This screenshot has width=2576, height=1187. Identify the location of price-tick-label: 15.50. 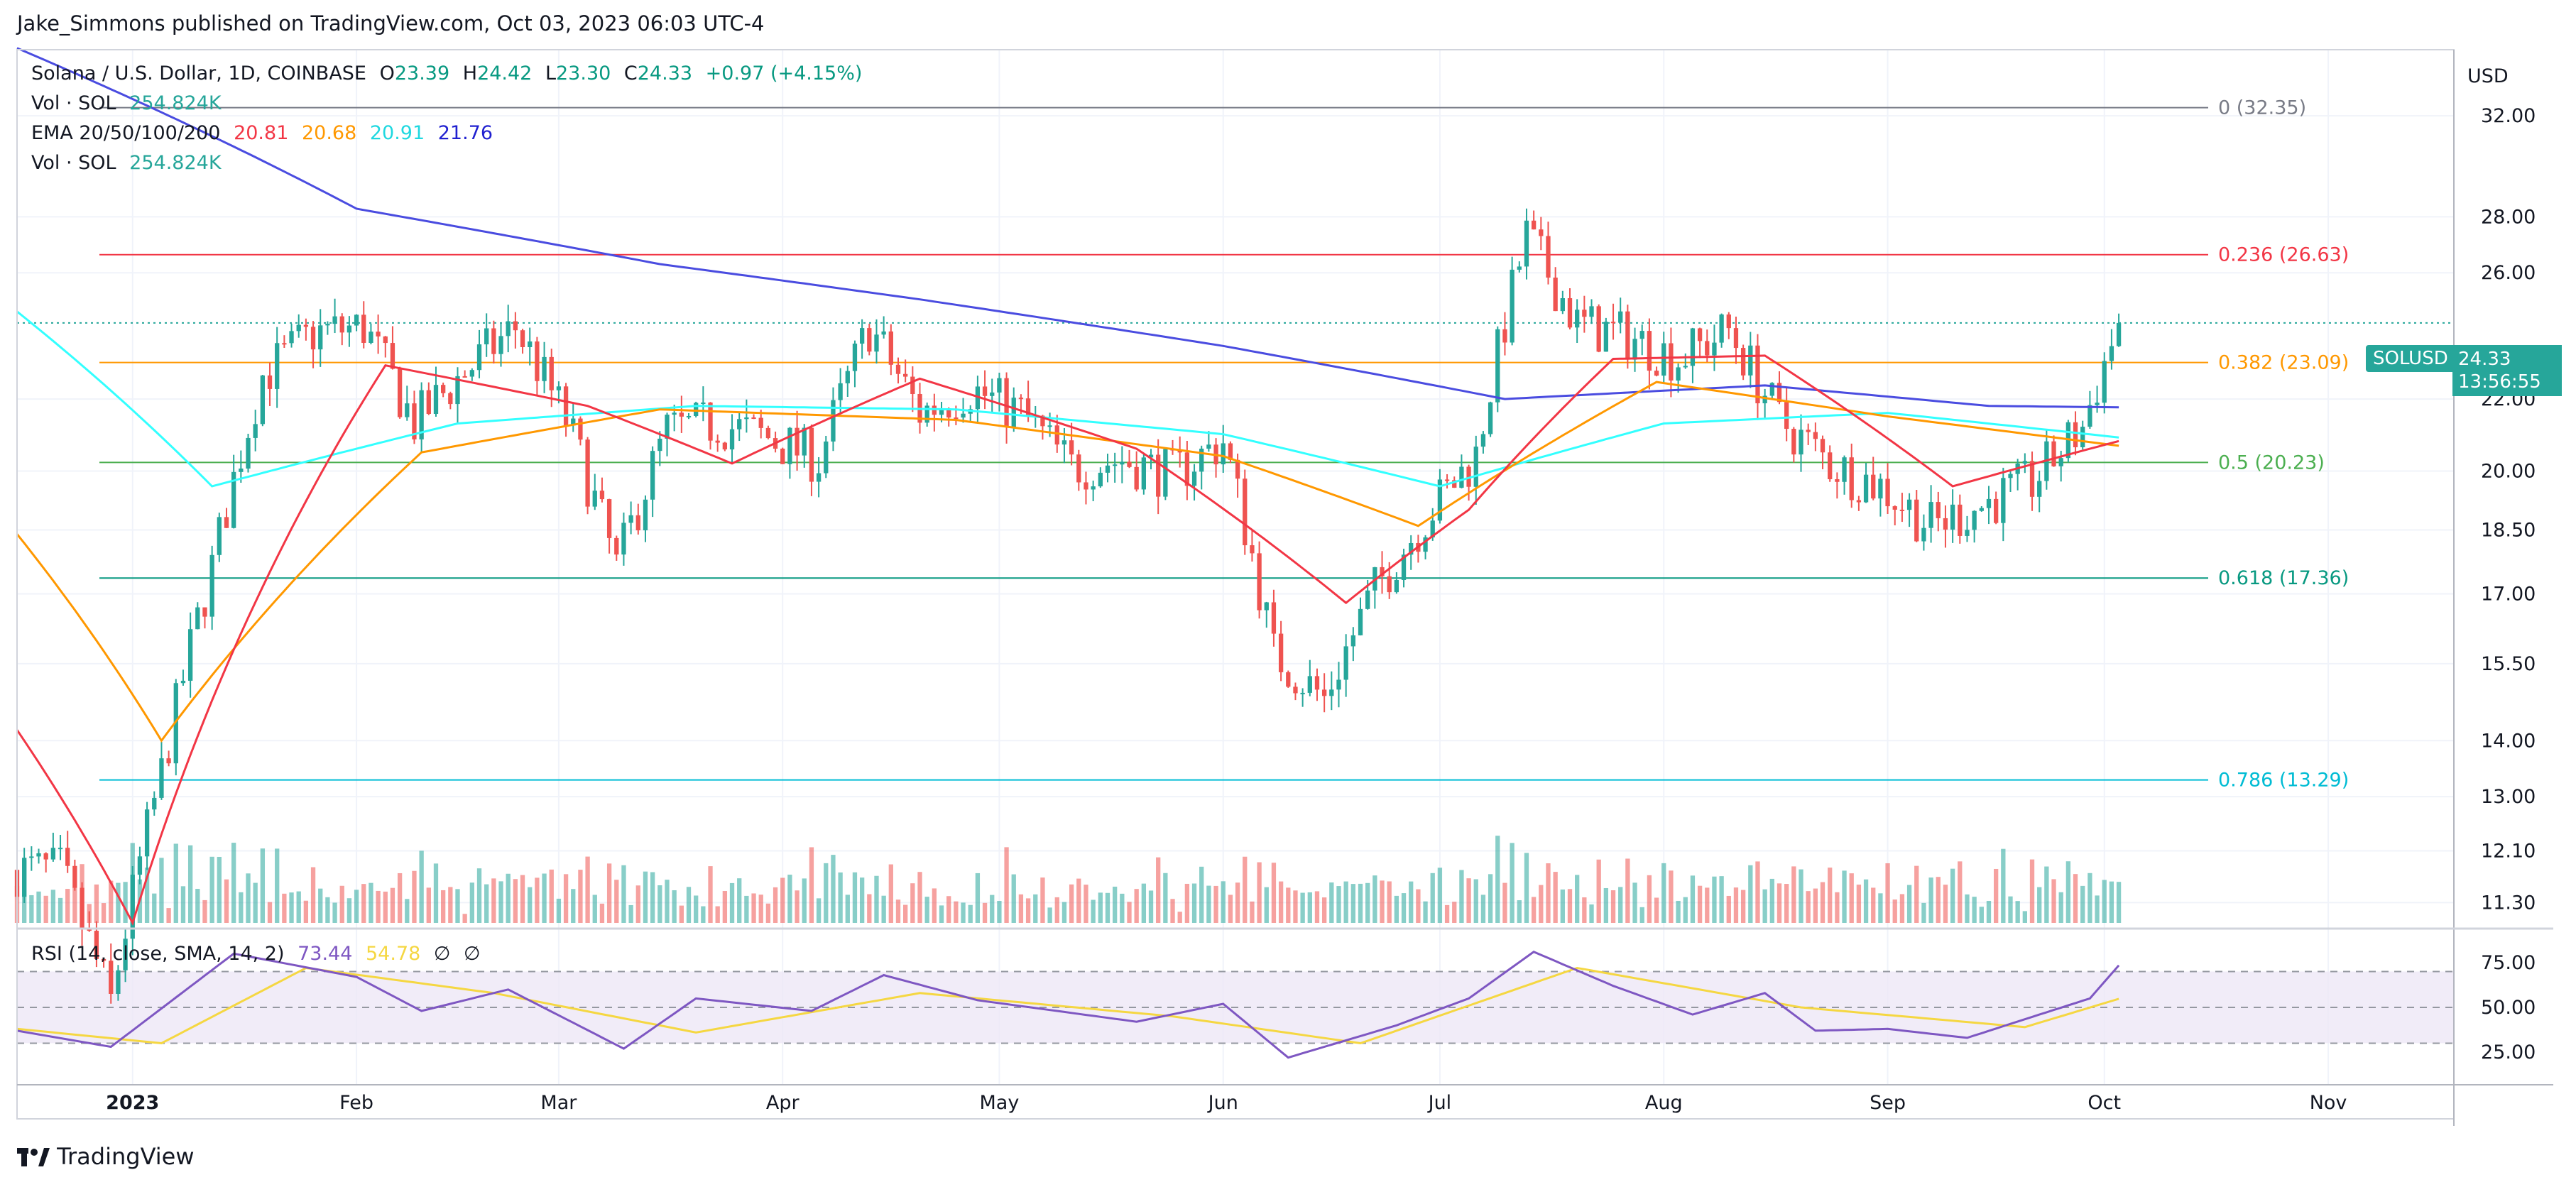
(2508, 664).